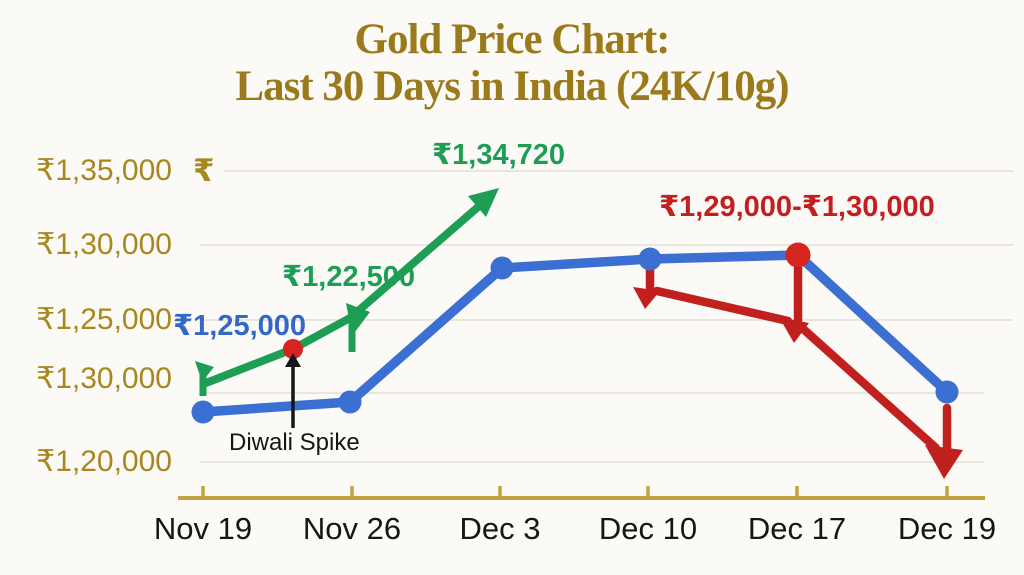 The width and height of the screenshot is (1024, 575). I want to click on green-trend-line, so click(347, 292).